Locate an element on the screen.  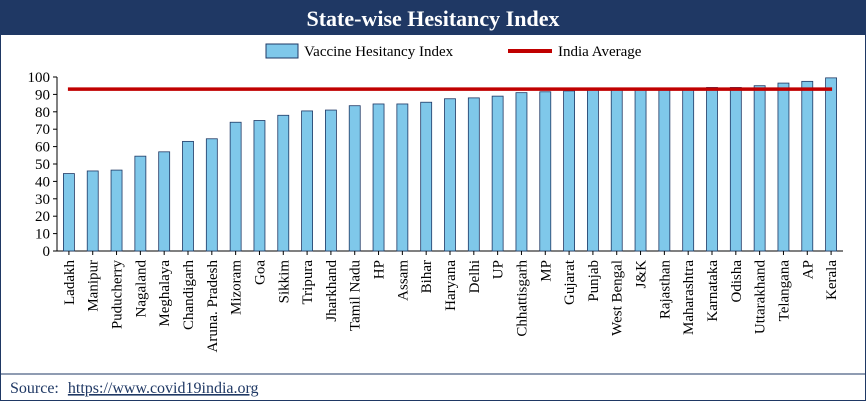
y-tick-label: 10 is located at coordinates (42, 235).